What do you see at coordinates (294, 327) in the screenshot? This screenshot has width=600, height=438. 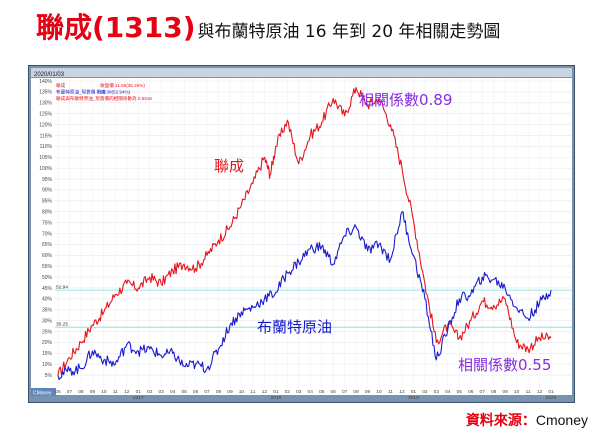 I see `annotation-oil: 布蘭特原油` at bounding box center [294, 327].